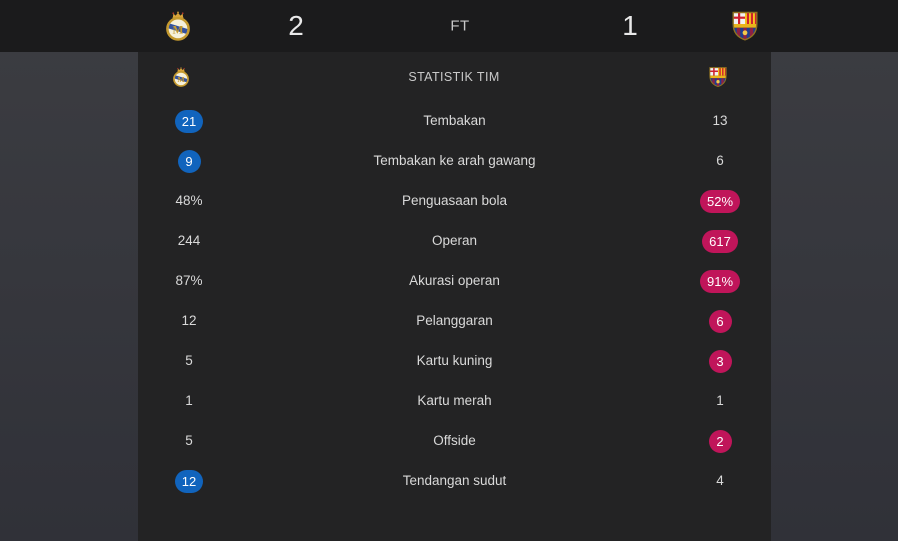  Describe the element at coordinates (189, 240) in the screenshot. I see `home-value: 244` at that location.